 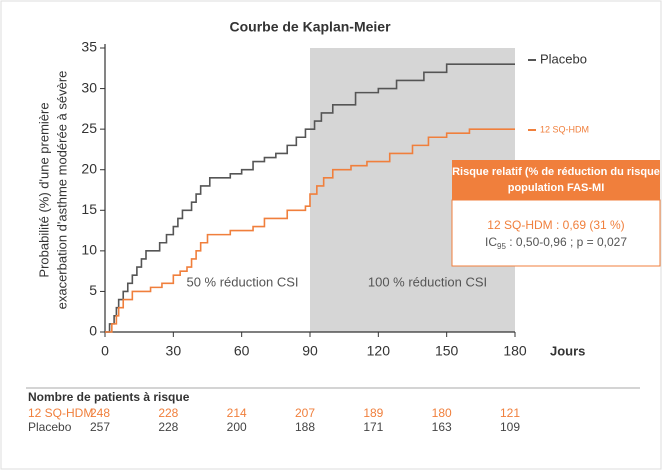 I want to click on annotation: 50 % réduction CSI, so click(x=242, y=281).